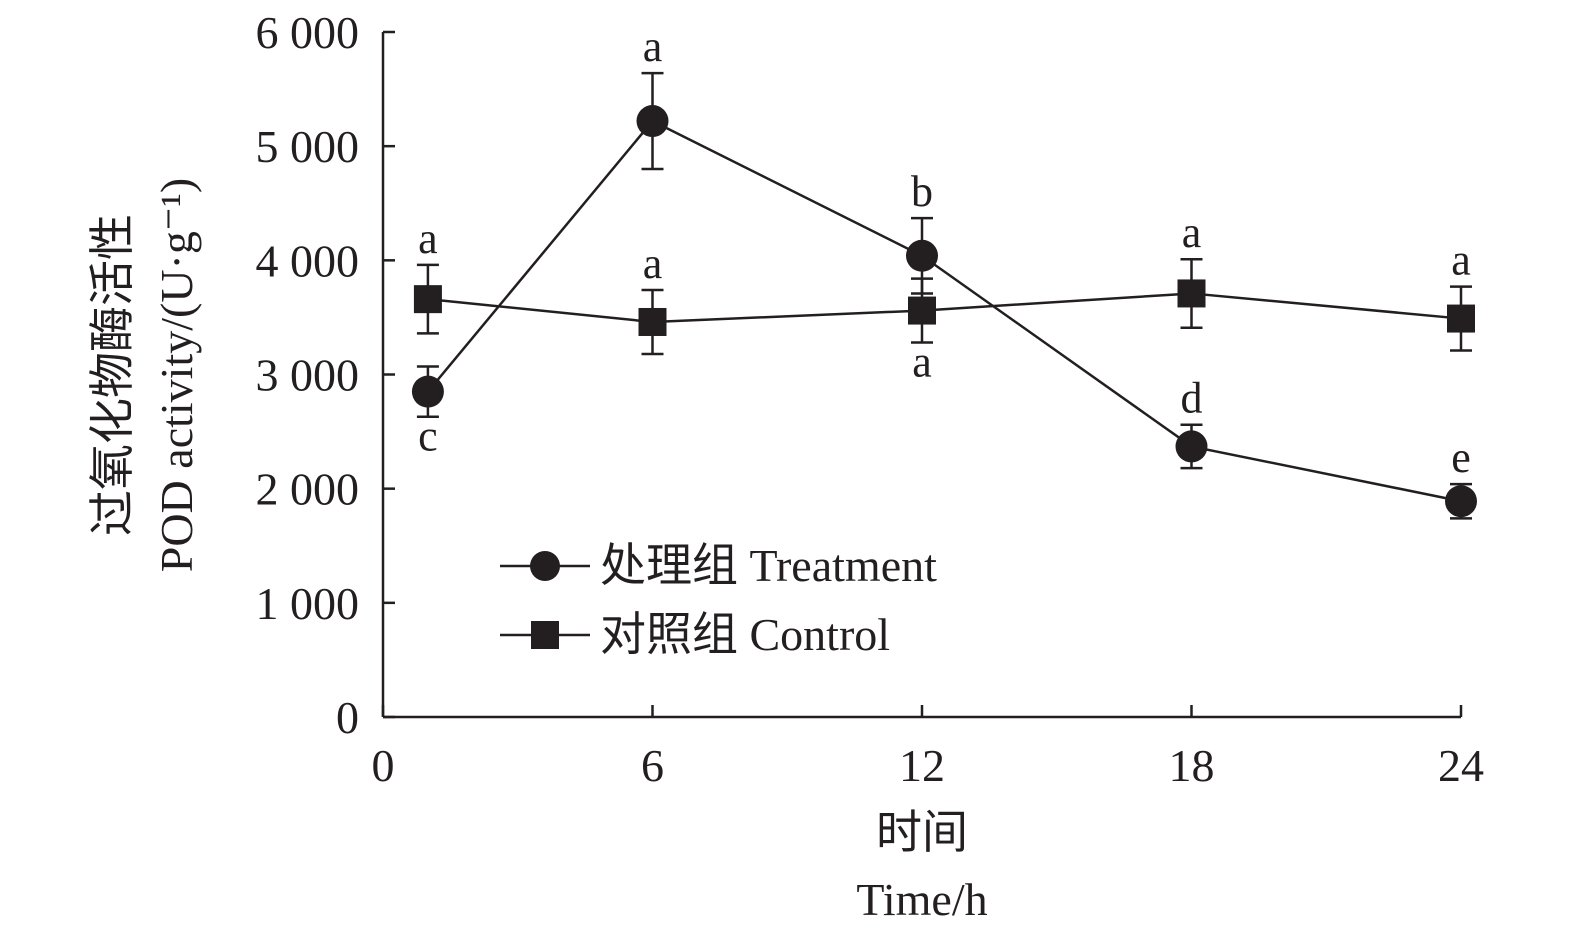 The image size is (1575, 937). What do you see at coordinates (1461, 765) in the screenshot?
I see `x-tick-label: 24` at bounding box center [1461, 765].